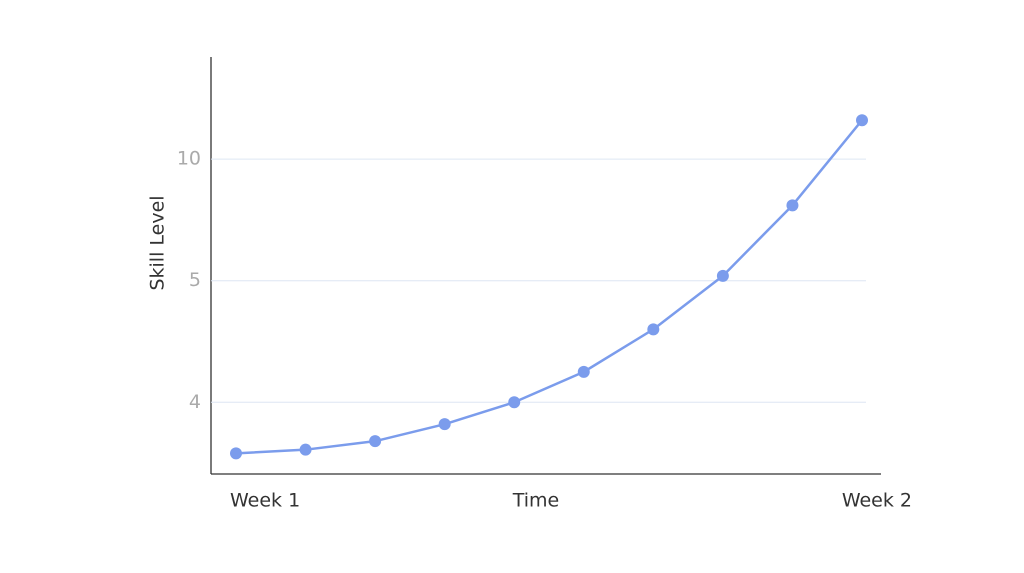 The width and height of the screenshot is (1024, 573). What do you see at coordinates (265, 501) in the screenshot?
I see `x-tick-label: Week 1` at bounding box center [265, 501].